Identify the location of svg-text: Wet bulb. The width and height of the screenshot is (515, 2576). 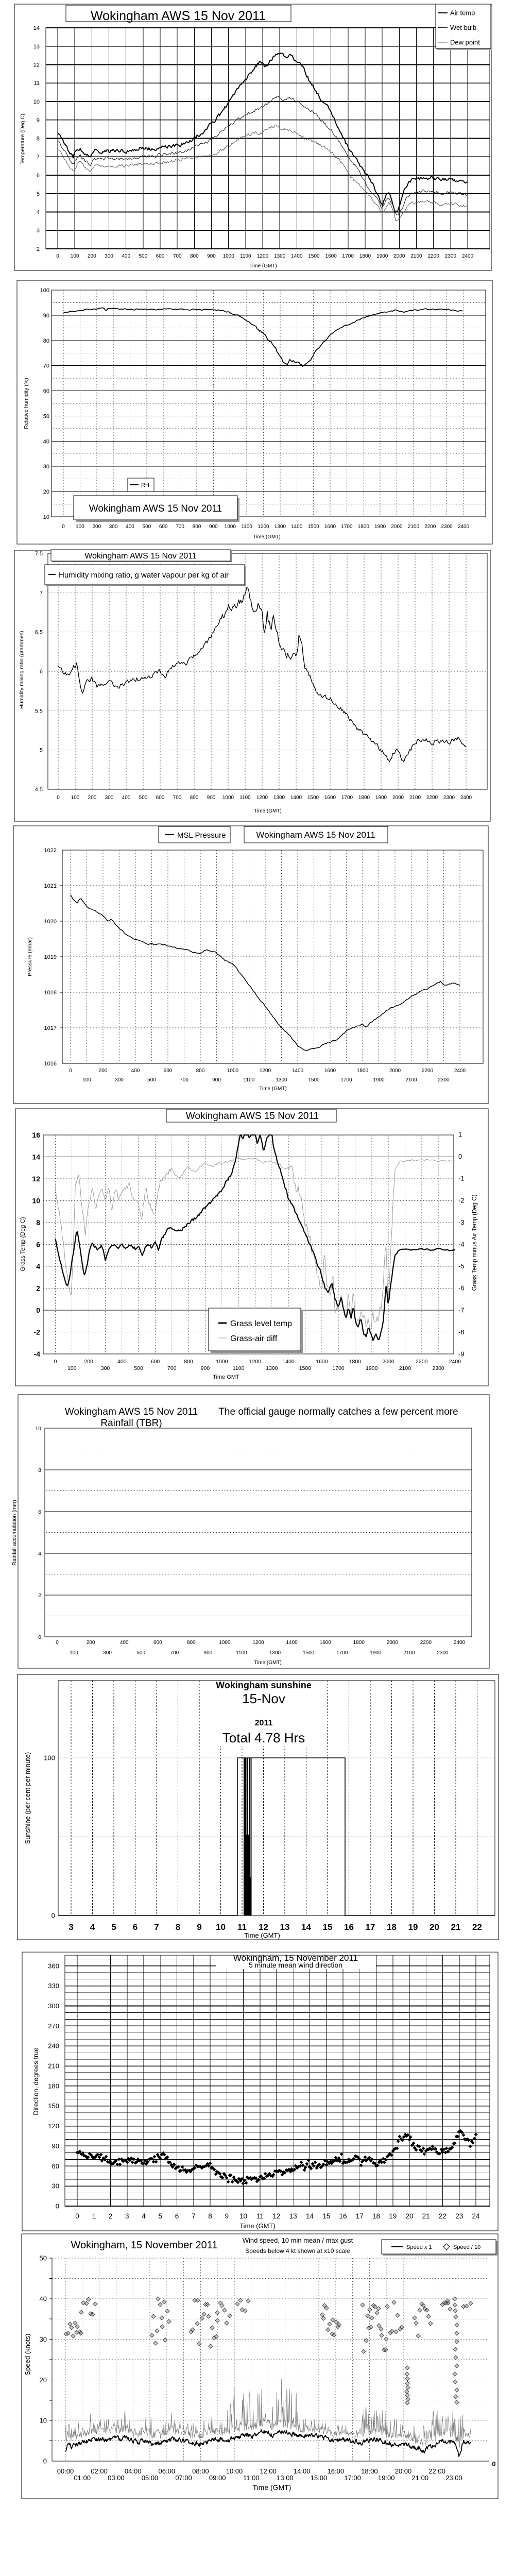
(463, 27).